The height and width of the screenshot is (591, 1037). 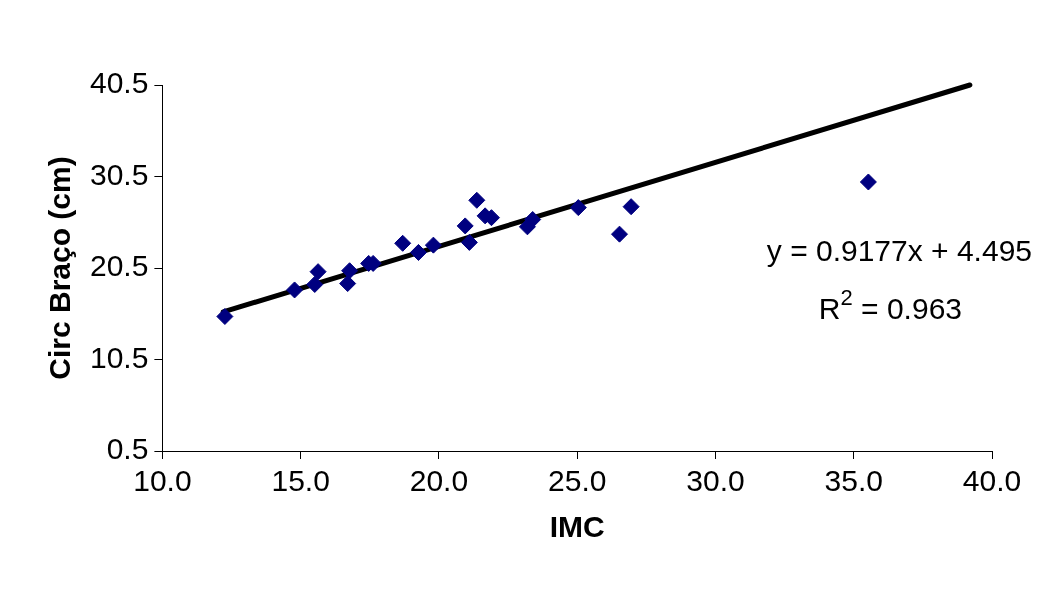 I want to click on x-tick-label: 40.0, so click(x=992, y=481).